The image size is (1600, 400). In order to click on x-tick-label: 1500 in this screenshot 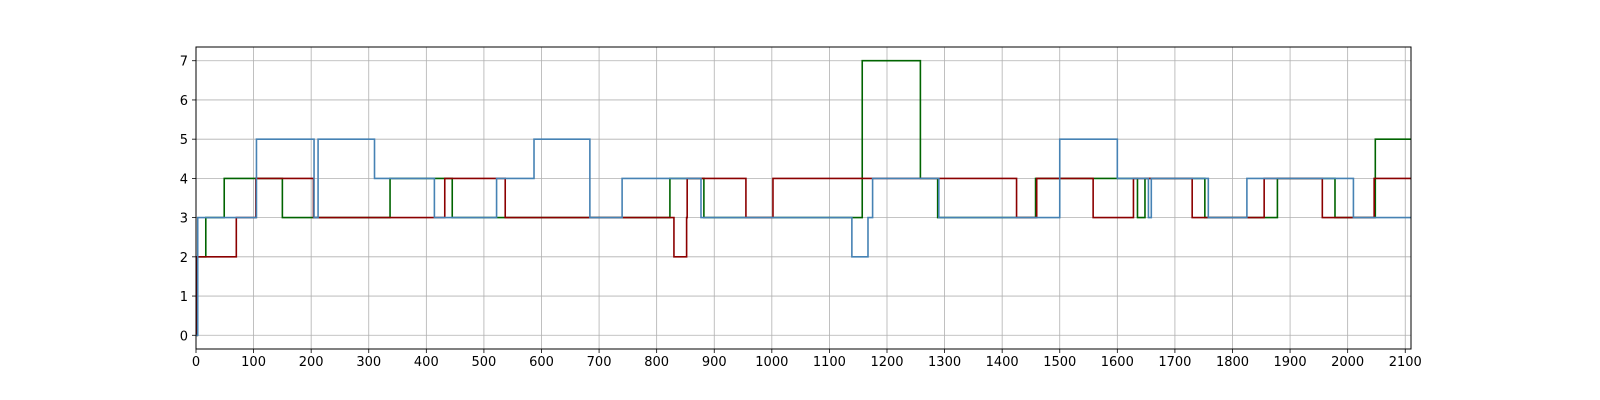, I will do `click(1059, 362)`.